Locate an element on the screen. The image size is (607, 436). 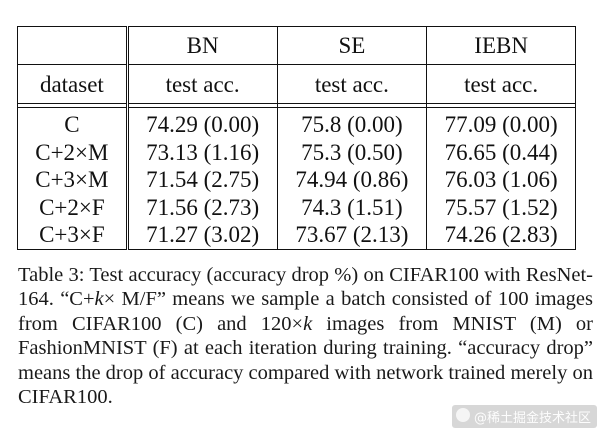
cell-se: 73.67 (2.13) is located at coordinates (352, 235).